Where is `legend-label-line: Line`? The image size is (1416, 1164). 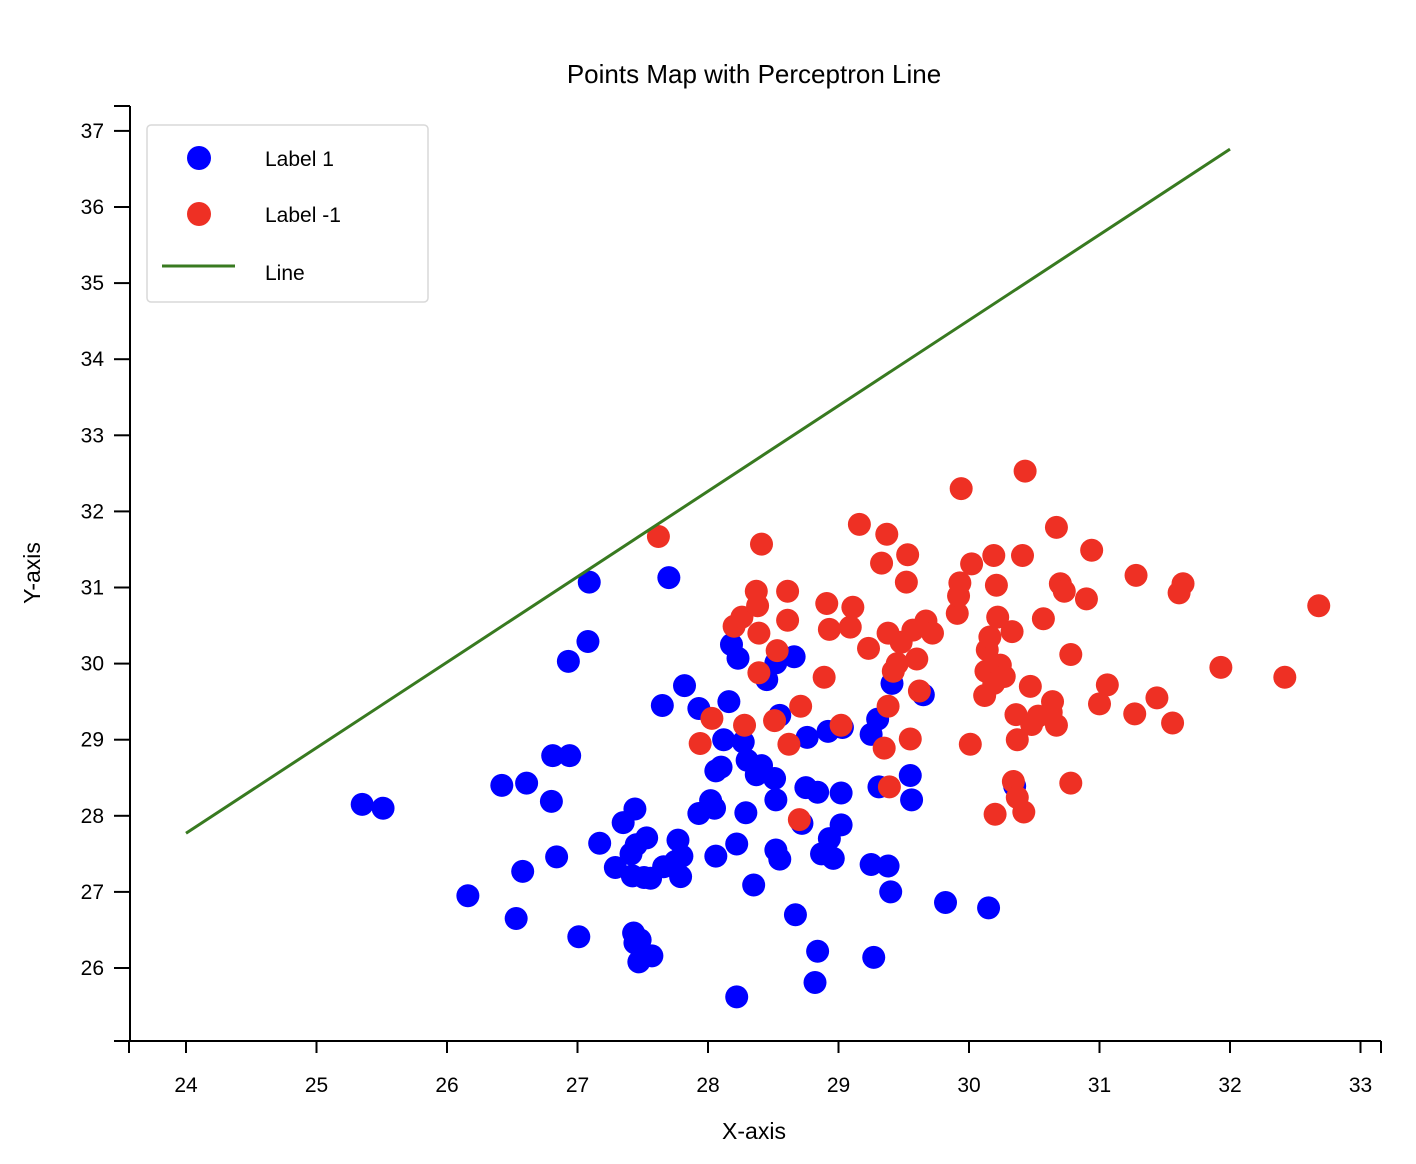 legend-label-line: Line is located at coordinates (285, 273).